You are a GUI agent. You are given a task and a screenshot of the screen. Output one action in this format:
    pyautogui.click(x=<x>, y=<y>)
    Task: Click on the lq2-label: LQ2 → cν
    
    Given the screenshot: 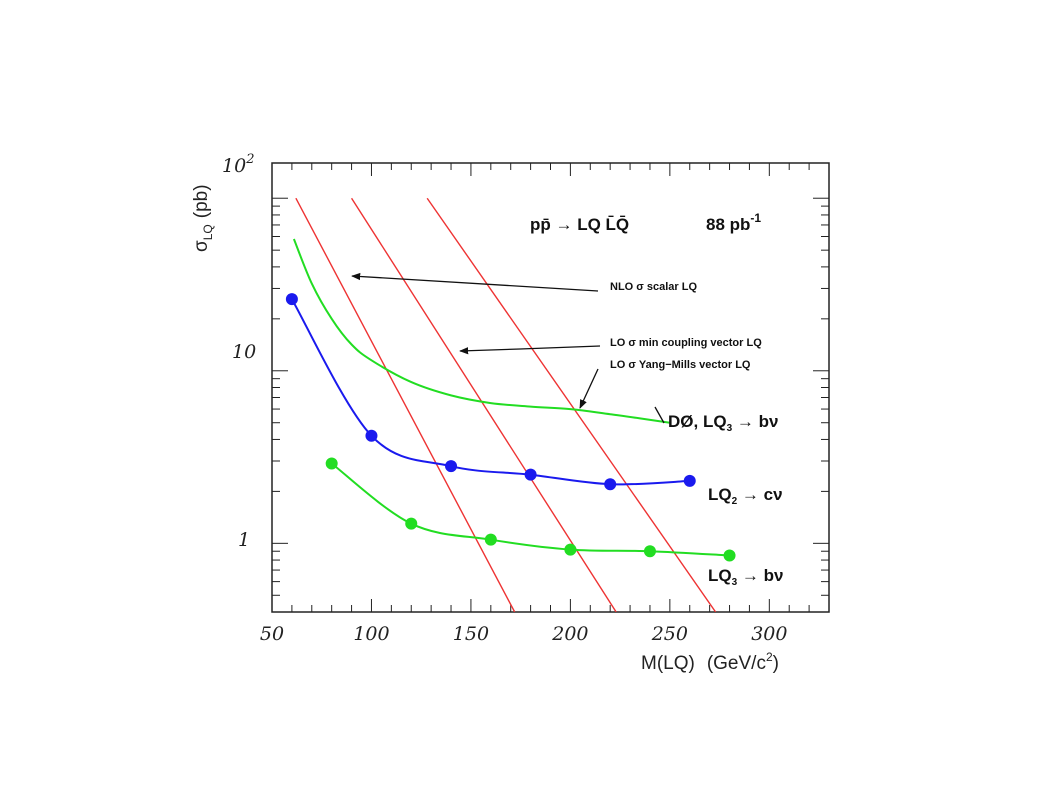 What is the action you would take?
    pyautogui.click(x=745, y=496)
    